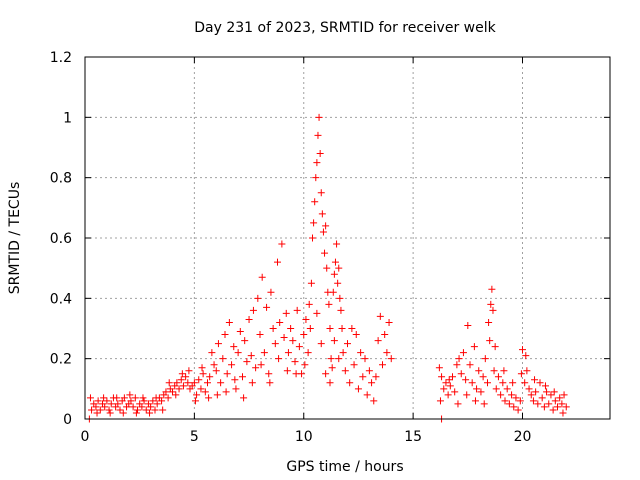  What do you see at coordinates (67, 118) in the screenshot?
I see `y-tick-label: 1` at bounding box center [67, 118].